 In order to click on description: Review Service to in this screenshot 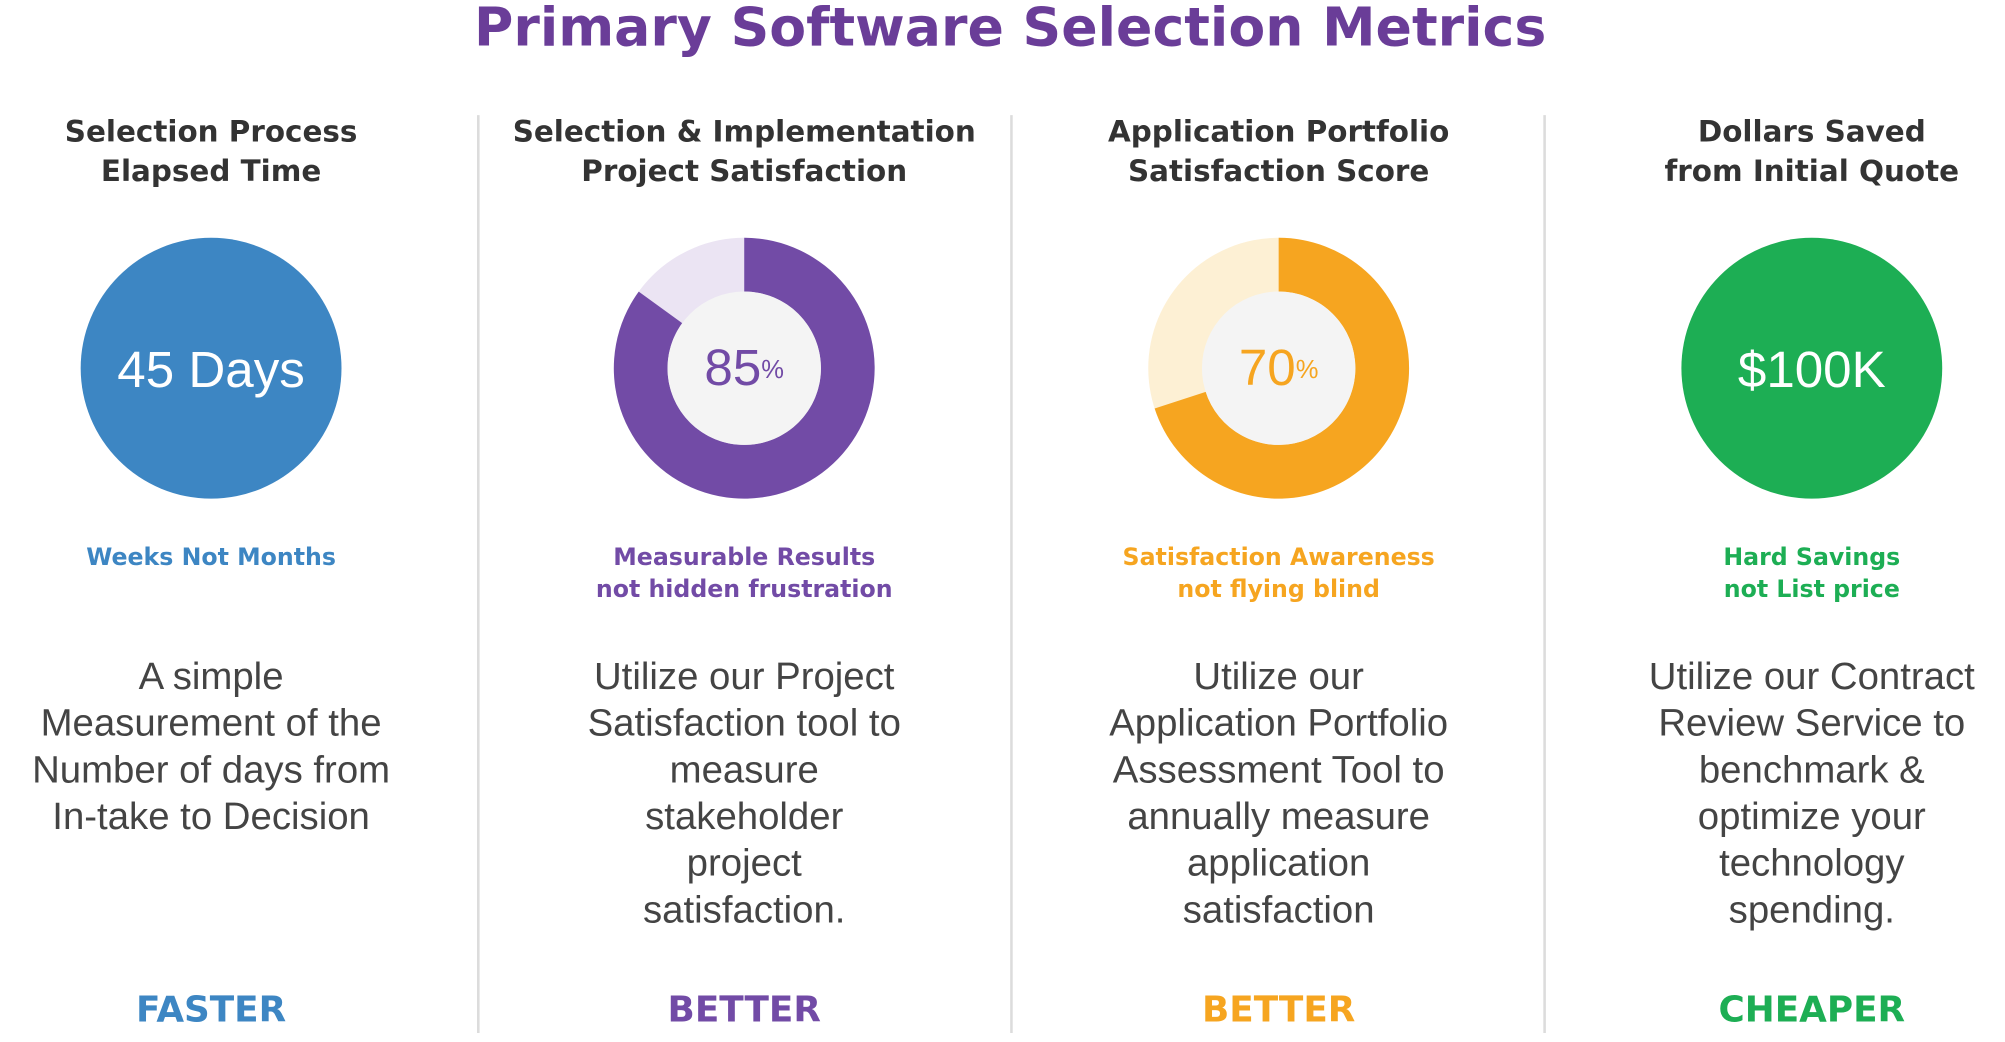, I will do `click(1811, 723)`.